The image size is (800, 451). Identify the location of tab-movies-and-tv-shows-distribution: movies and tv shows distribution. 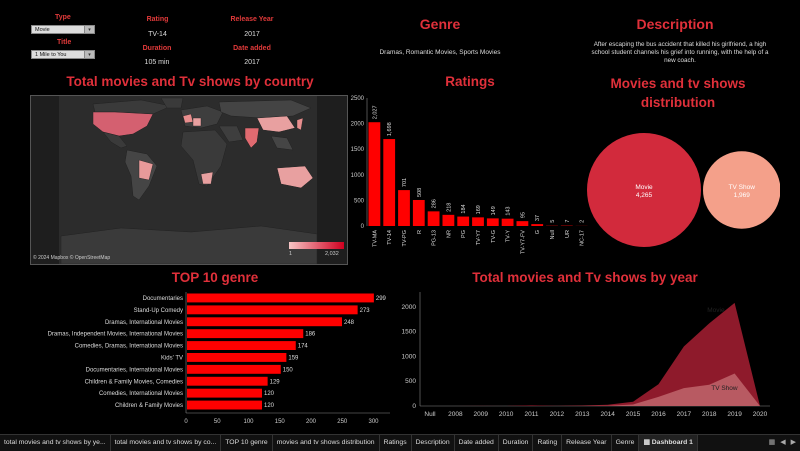
(326, 443).